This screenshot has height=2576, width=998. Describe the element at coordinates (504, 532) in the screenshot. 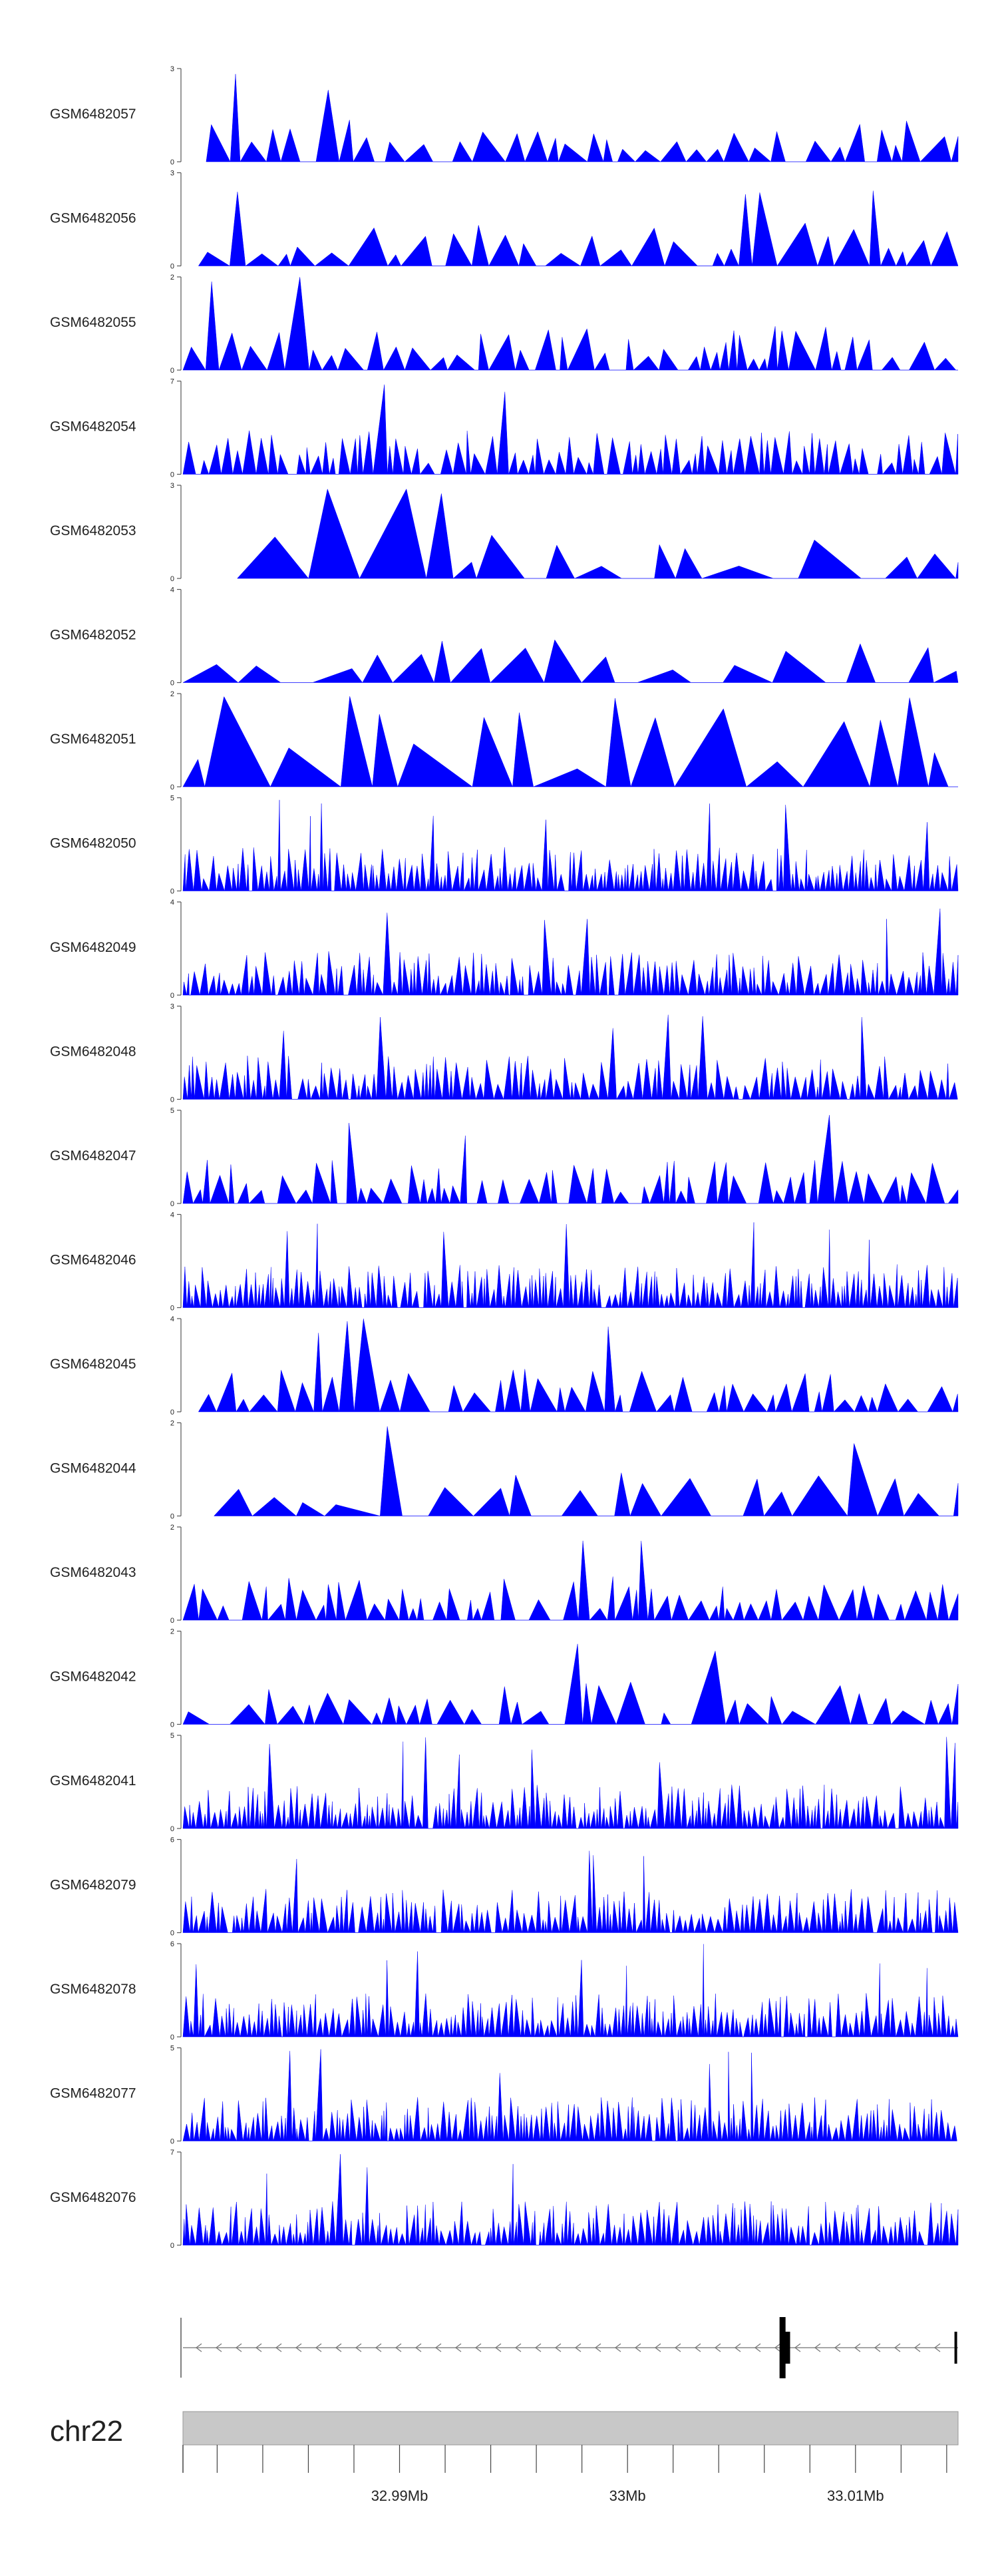

I see `track-GSM6482053: GSM6482053 3 0` at that location.